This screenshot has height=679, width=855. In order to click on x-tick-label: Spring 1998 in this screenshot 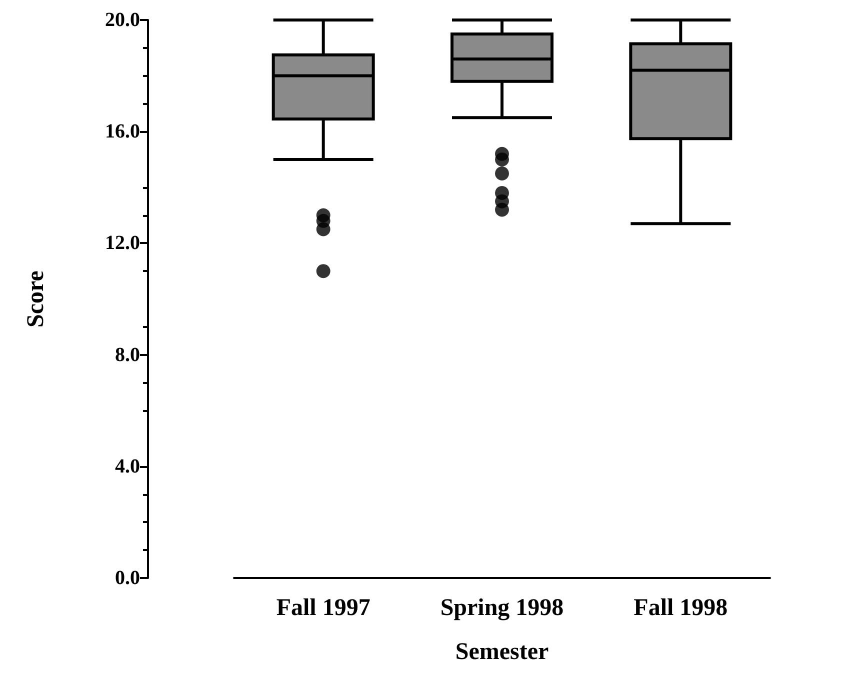, I will do `click(502, 608)`.